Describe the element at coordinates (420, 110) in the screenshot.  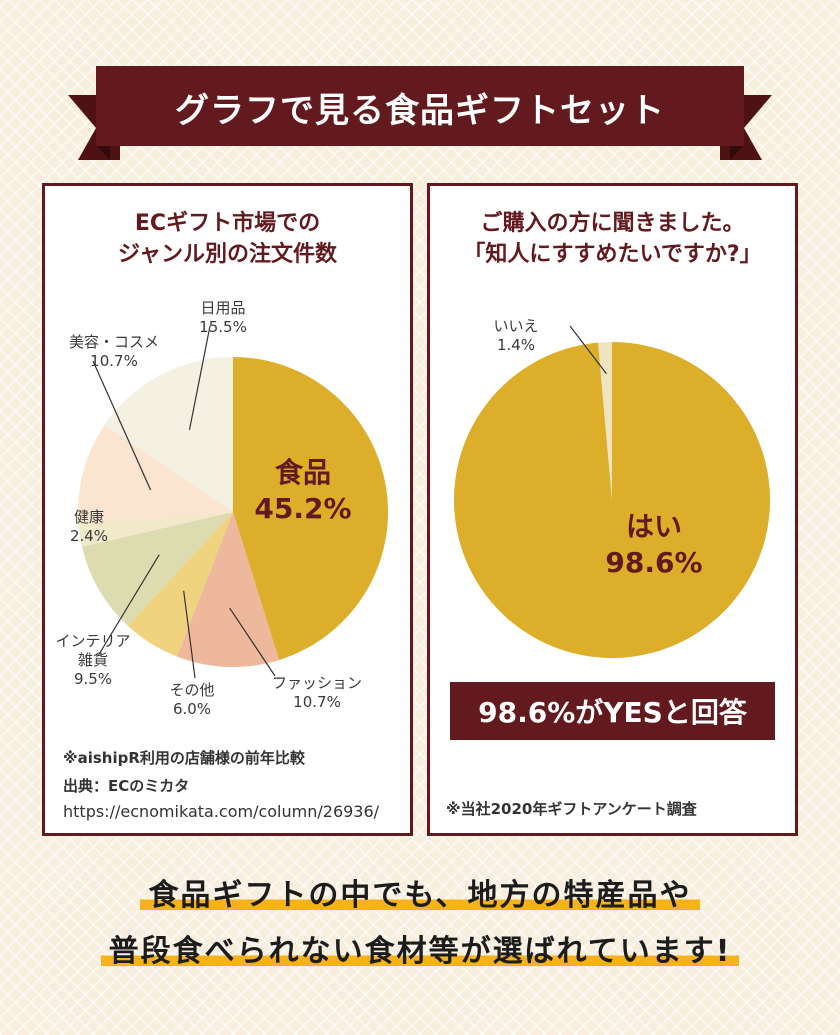
I see `page-title: グラフで見る食品ギフトセット` at that location.